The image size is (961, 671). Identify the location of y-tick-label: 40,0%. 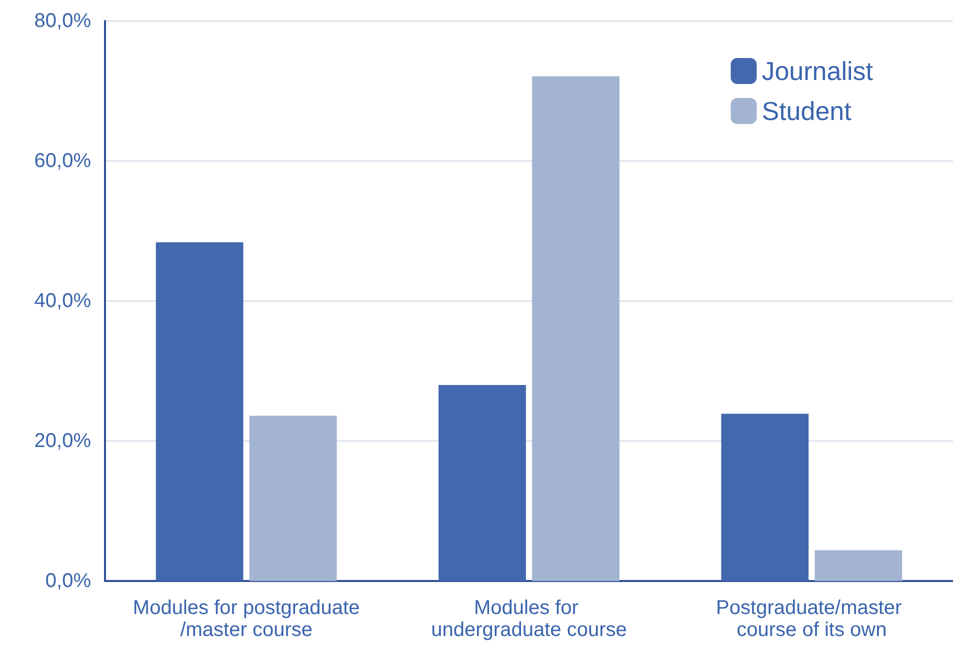
(63, 301).